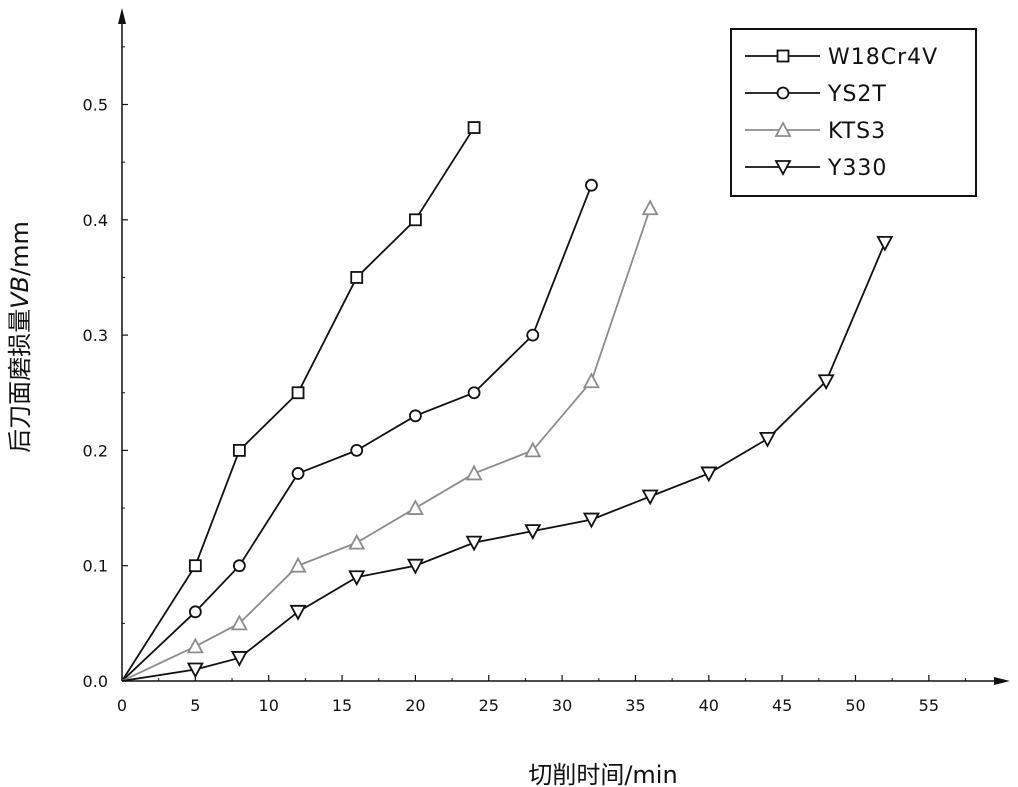 The width and height of the screenshot is (1018, 787). I want to click on legend-label: YS2T, so click(857, 94).